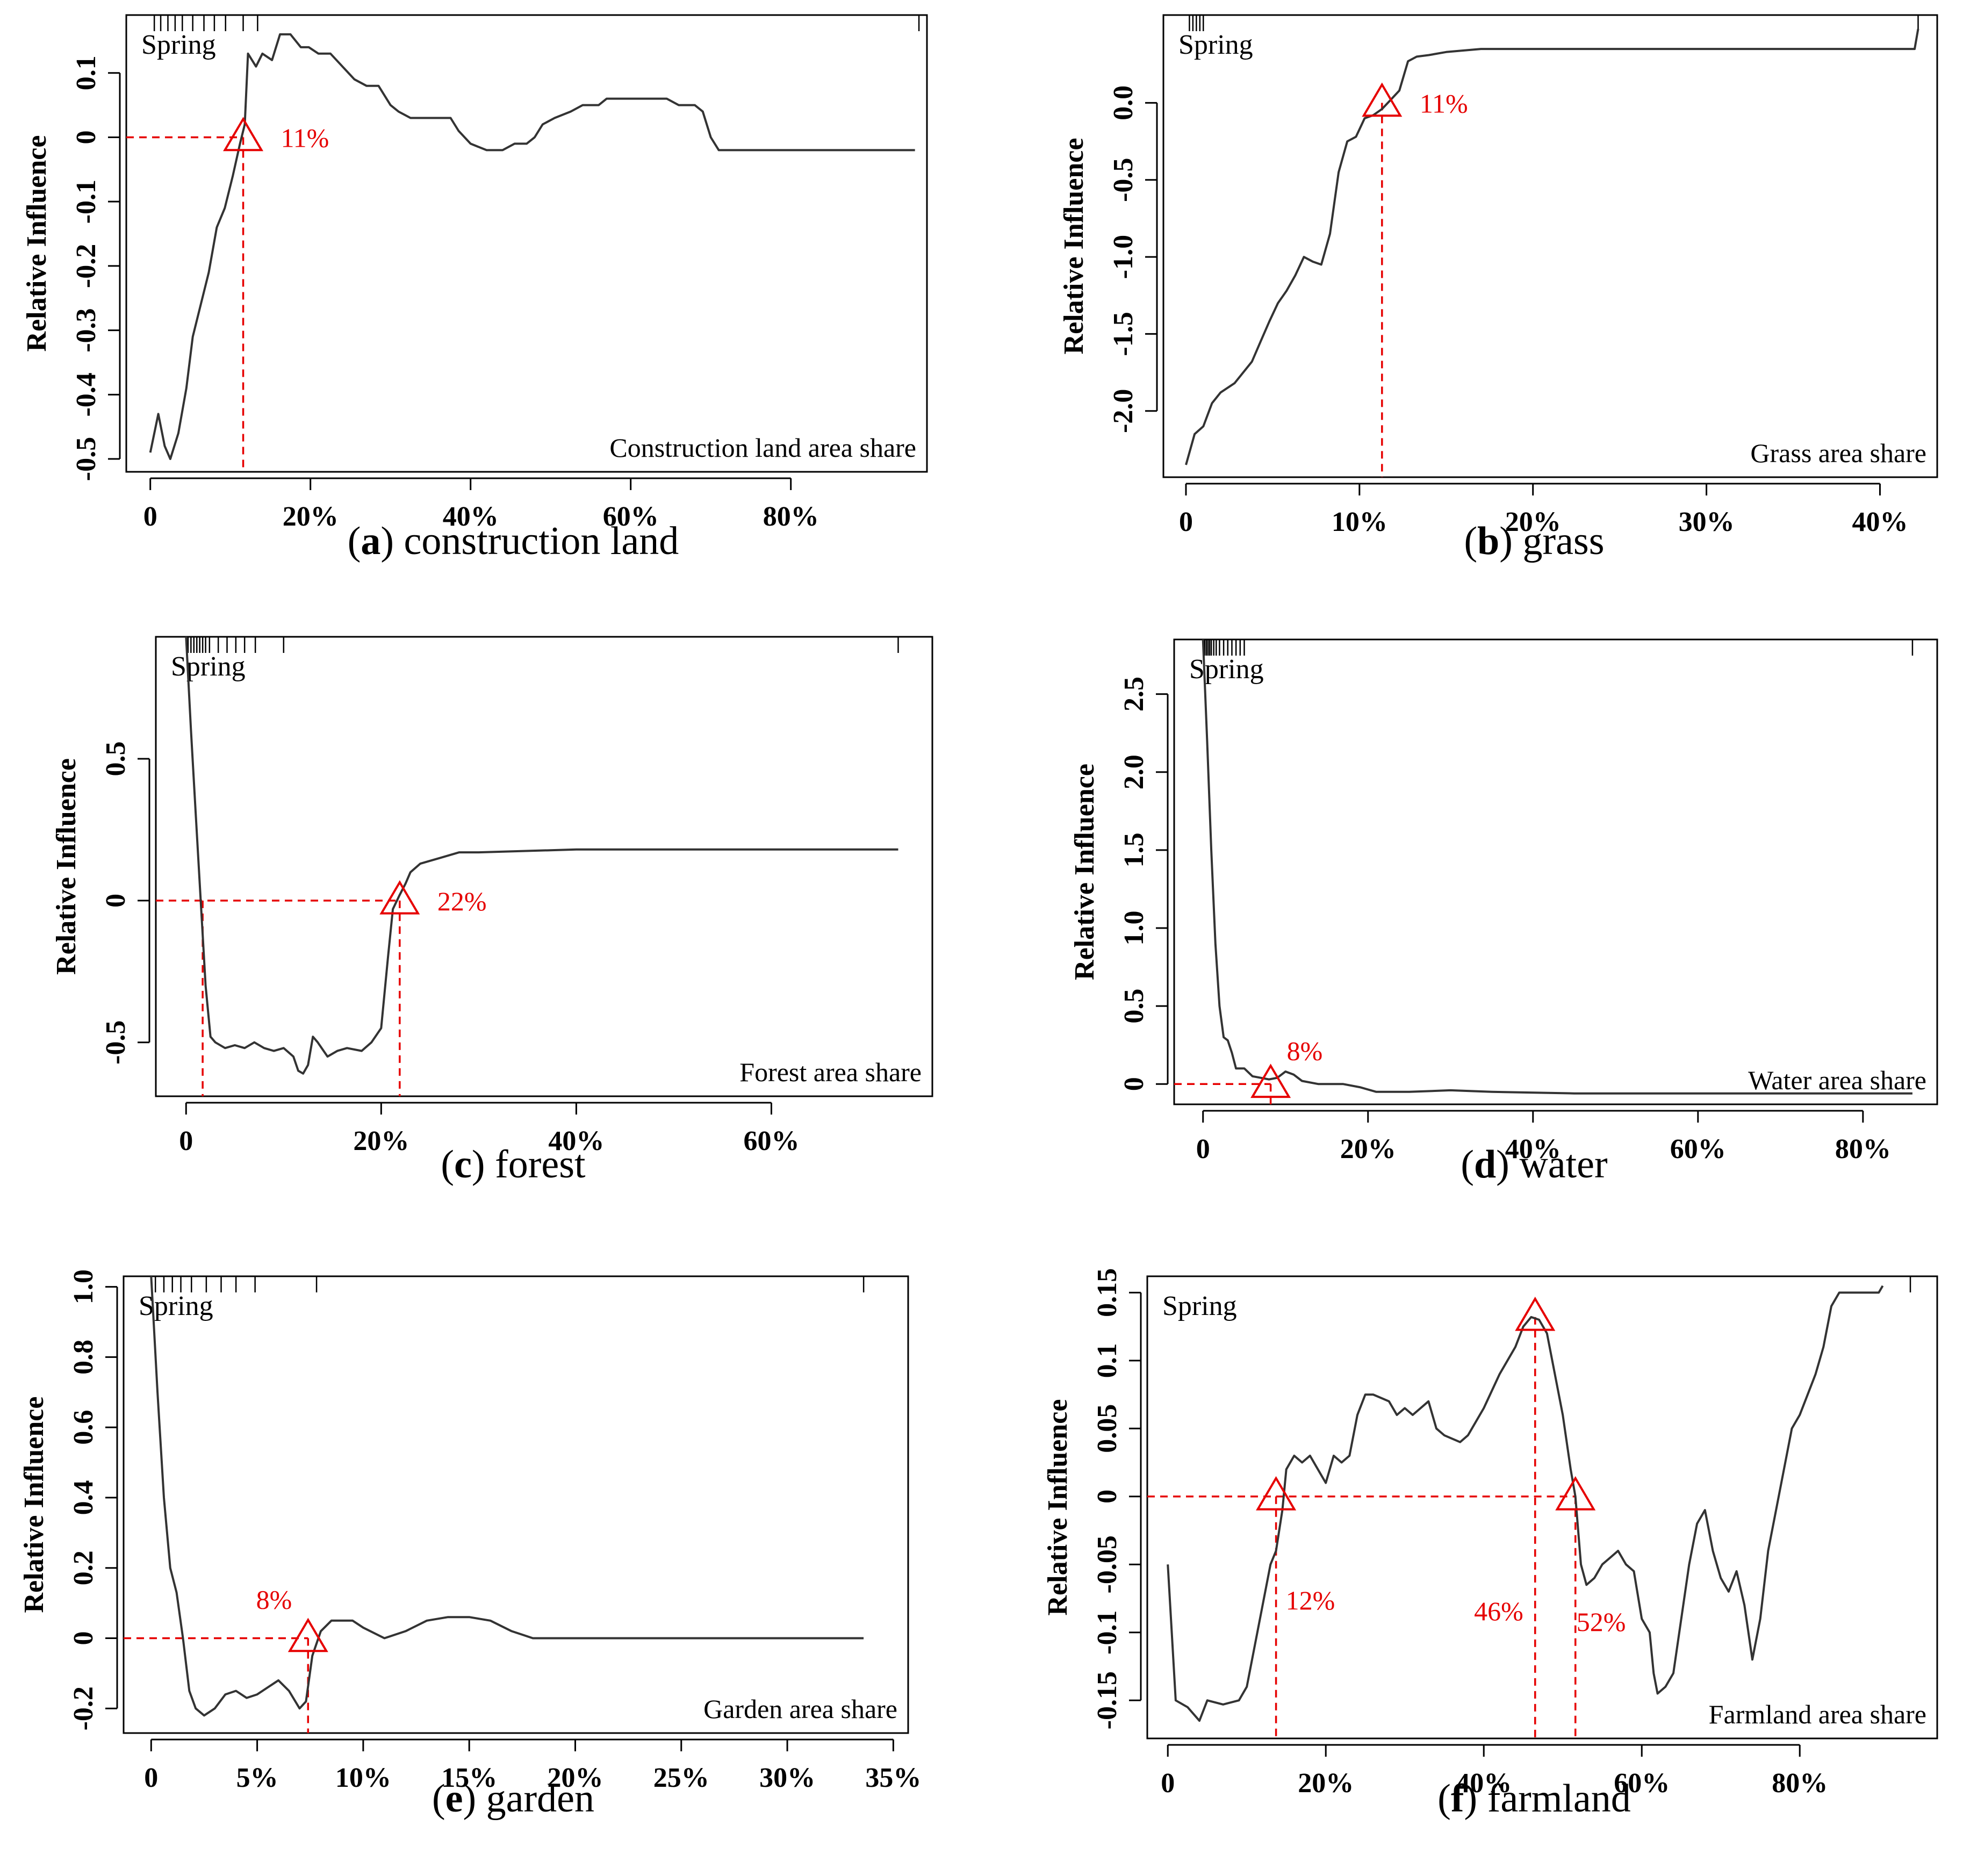 The image size is (1963, 1876). I want to click on y-tick-label: -2.0, so click(1123, 411).